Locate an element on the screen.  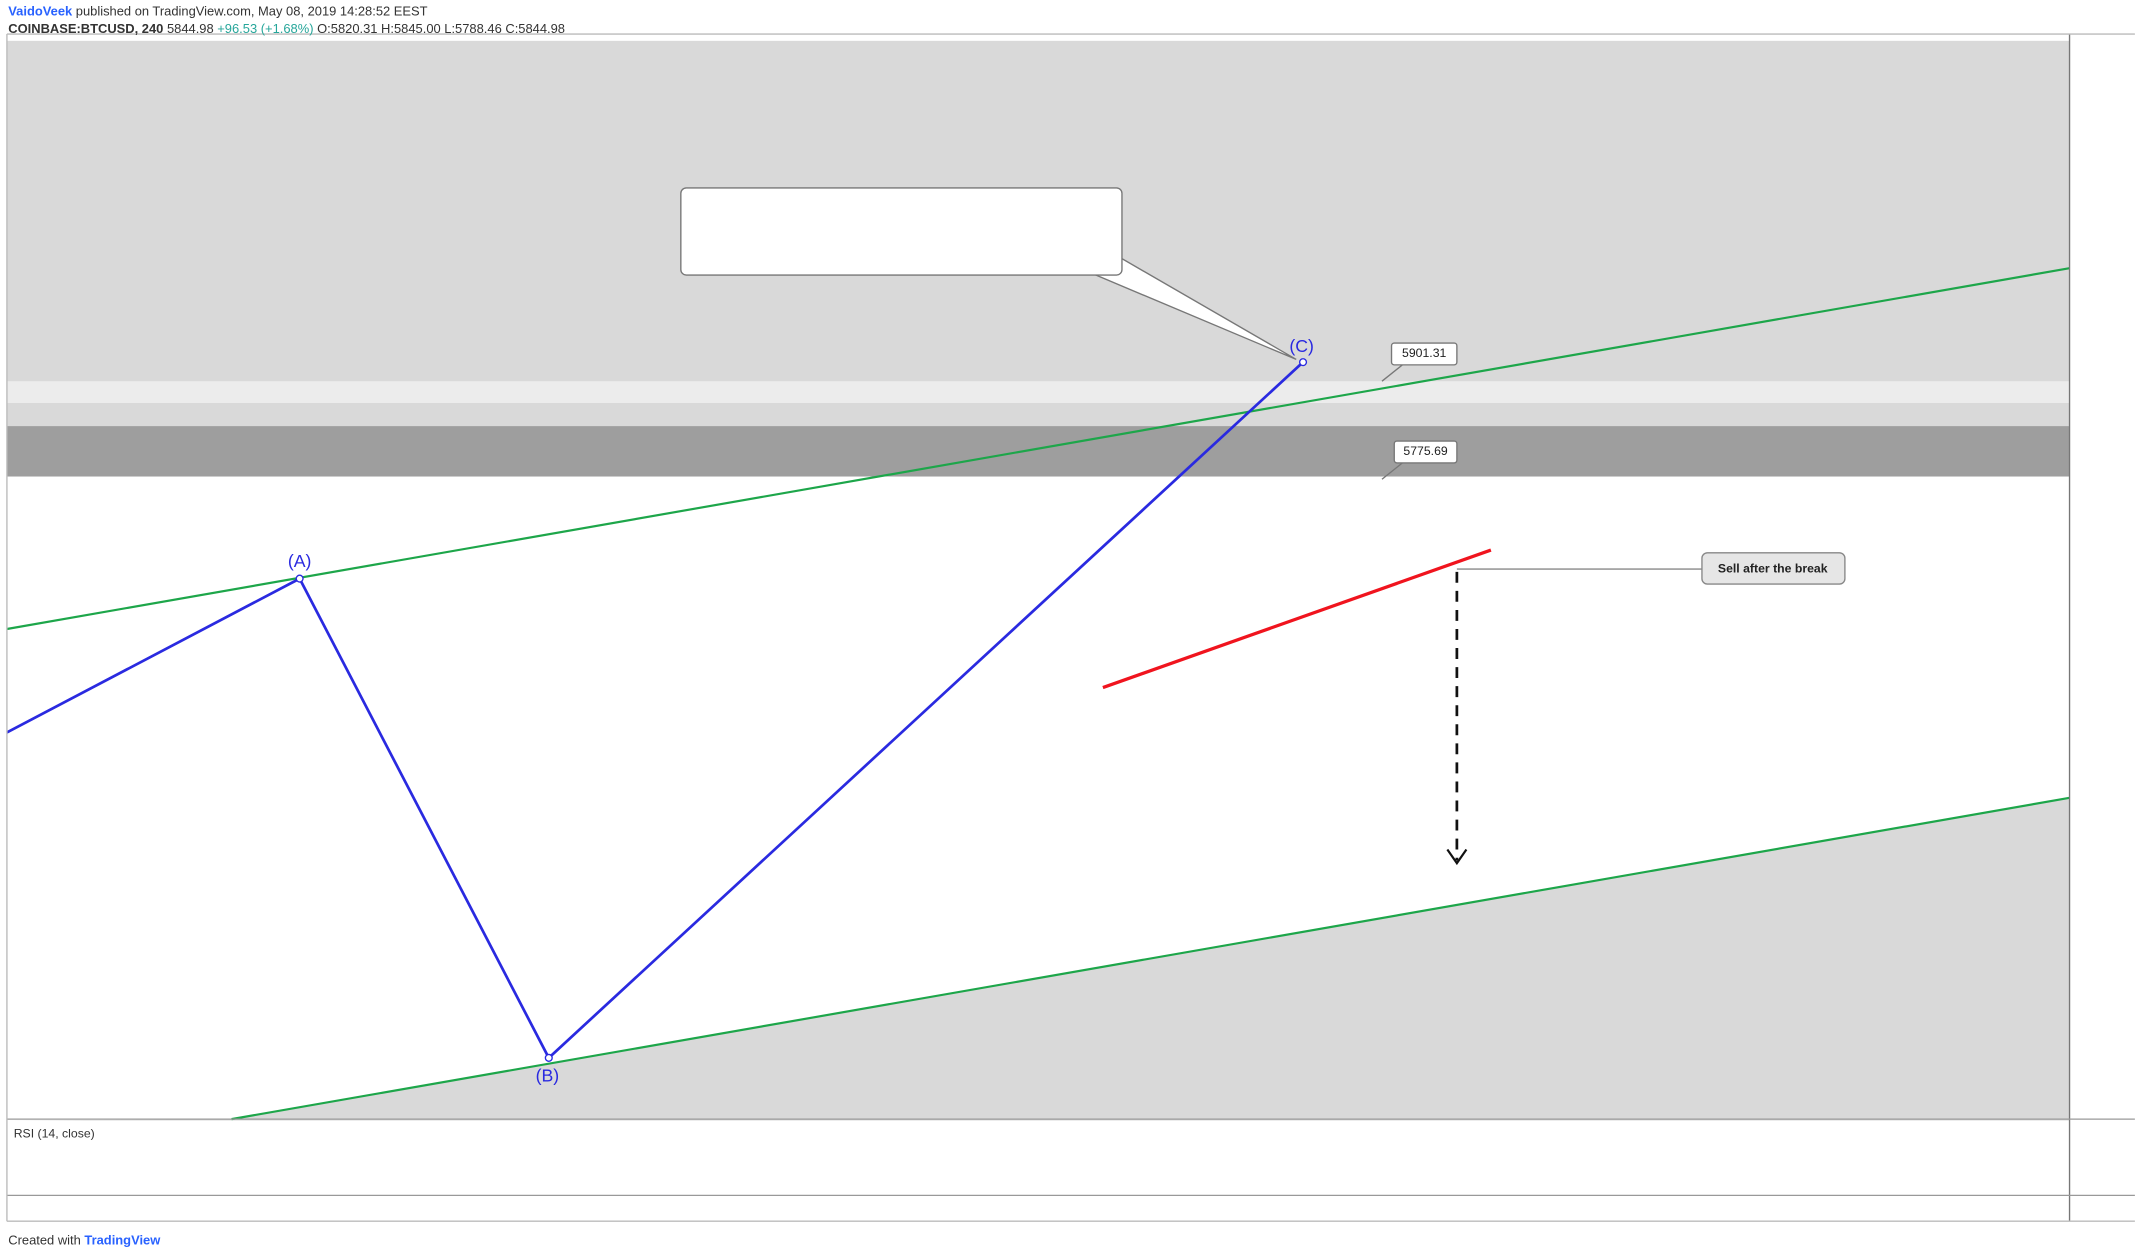
sell-text: Sell after the break is located at coordinates (1773, 568).